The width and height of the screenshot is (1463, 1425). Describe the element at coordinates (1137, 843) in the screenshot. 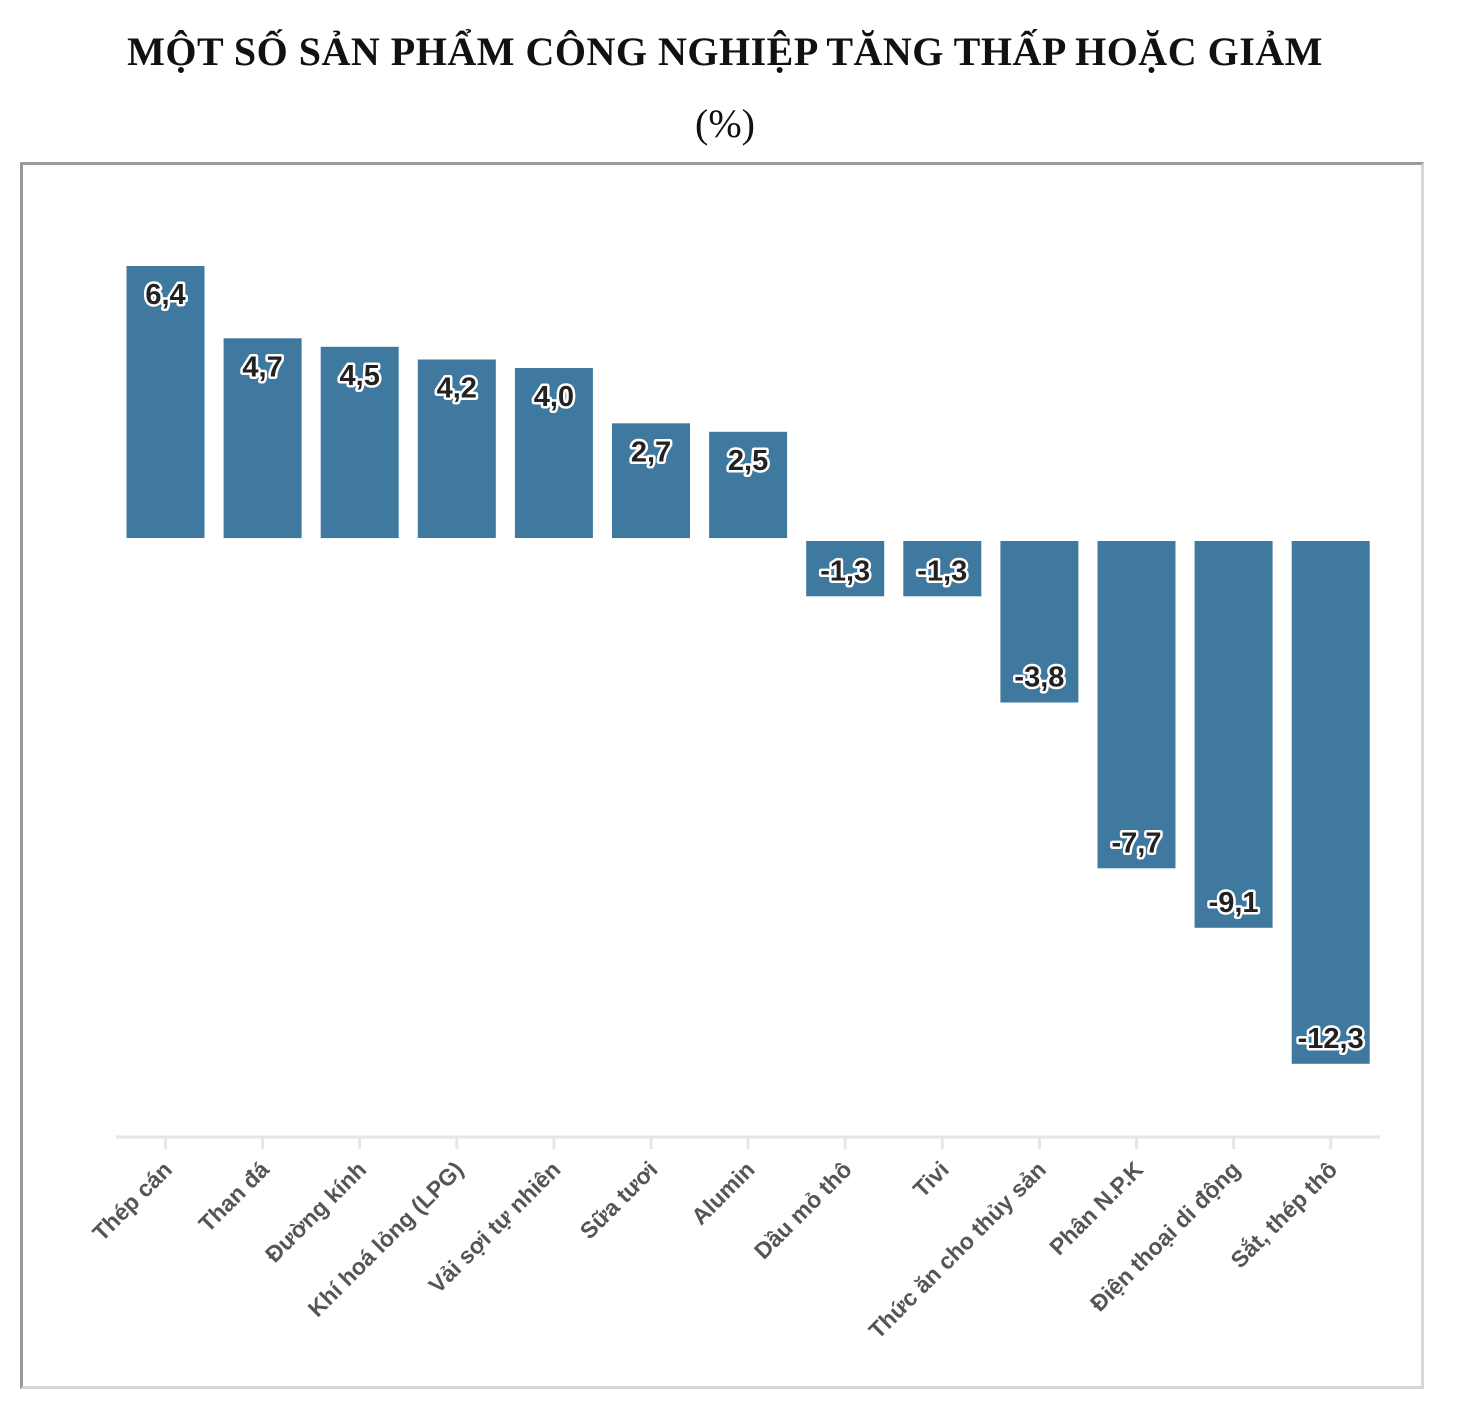

I see `data-label: -7,7` at that location.